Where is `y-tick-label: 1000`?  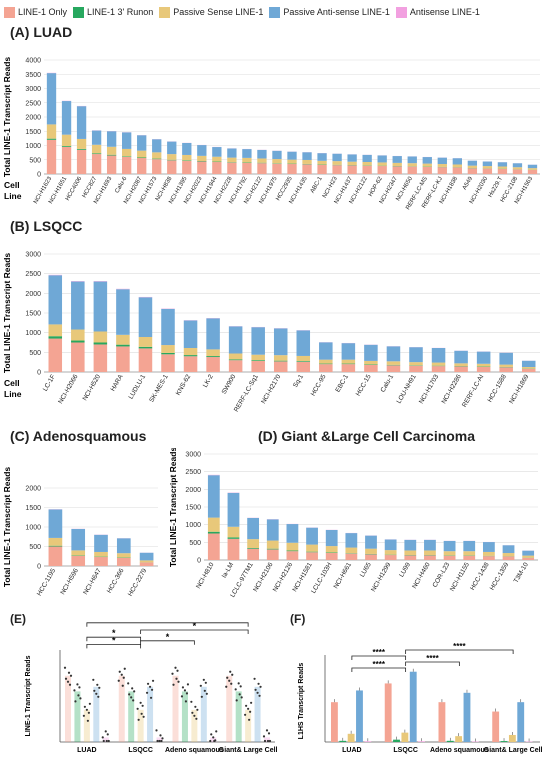 y-tick-label: 1000 is located at coordinates (33, 333).